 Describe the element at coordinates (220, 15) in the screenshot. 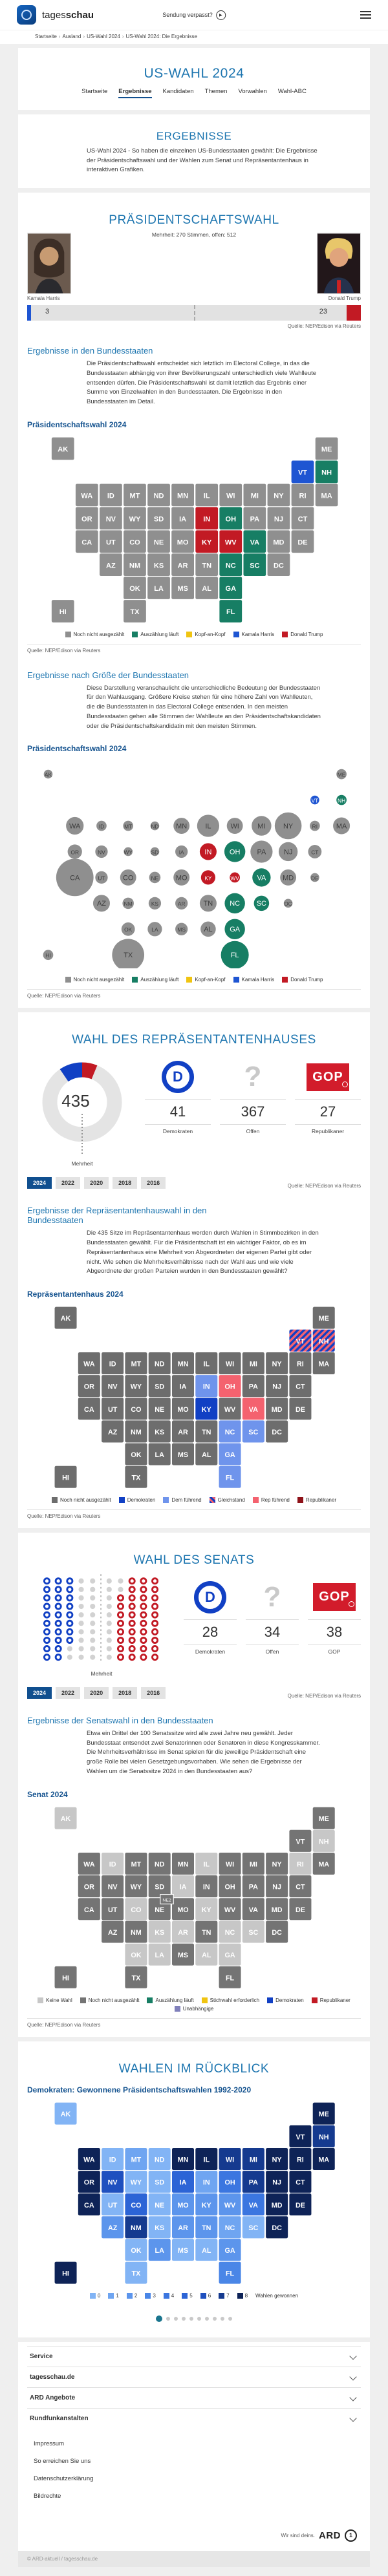

I see `play-icon: ▶` at that location.